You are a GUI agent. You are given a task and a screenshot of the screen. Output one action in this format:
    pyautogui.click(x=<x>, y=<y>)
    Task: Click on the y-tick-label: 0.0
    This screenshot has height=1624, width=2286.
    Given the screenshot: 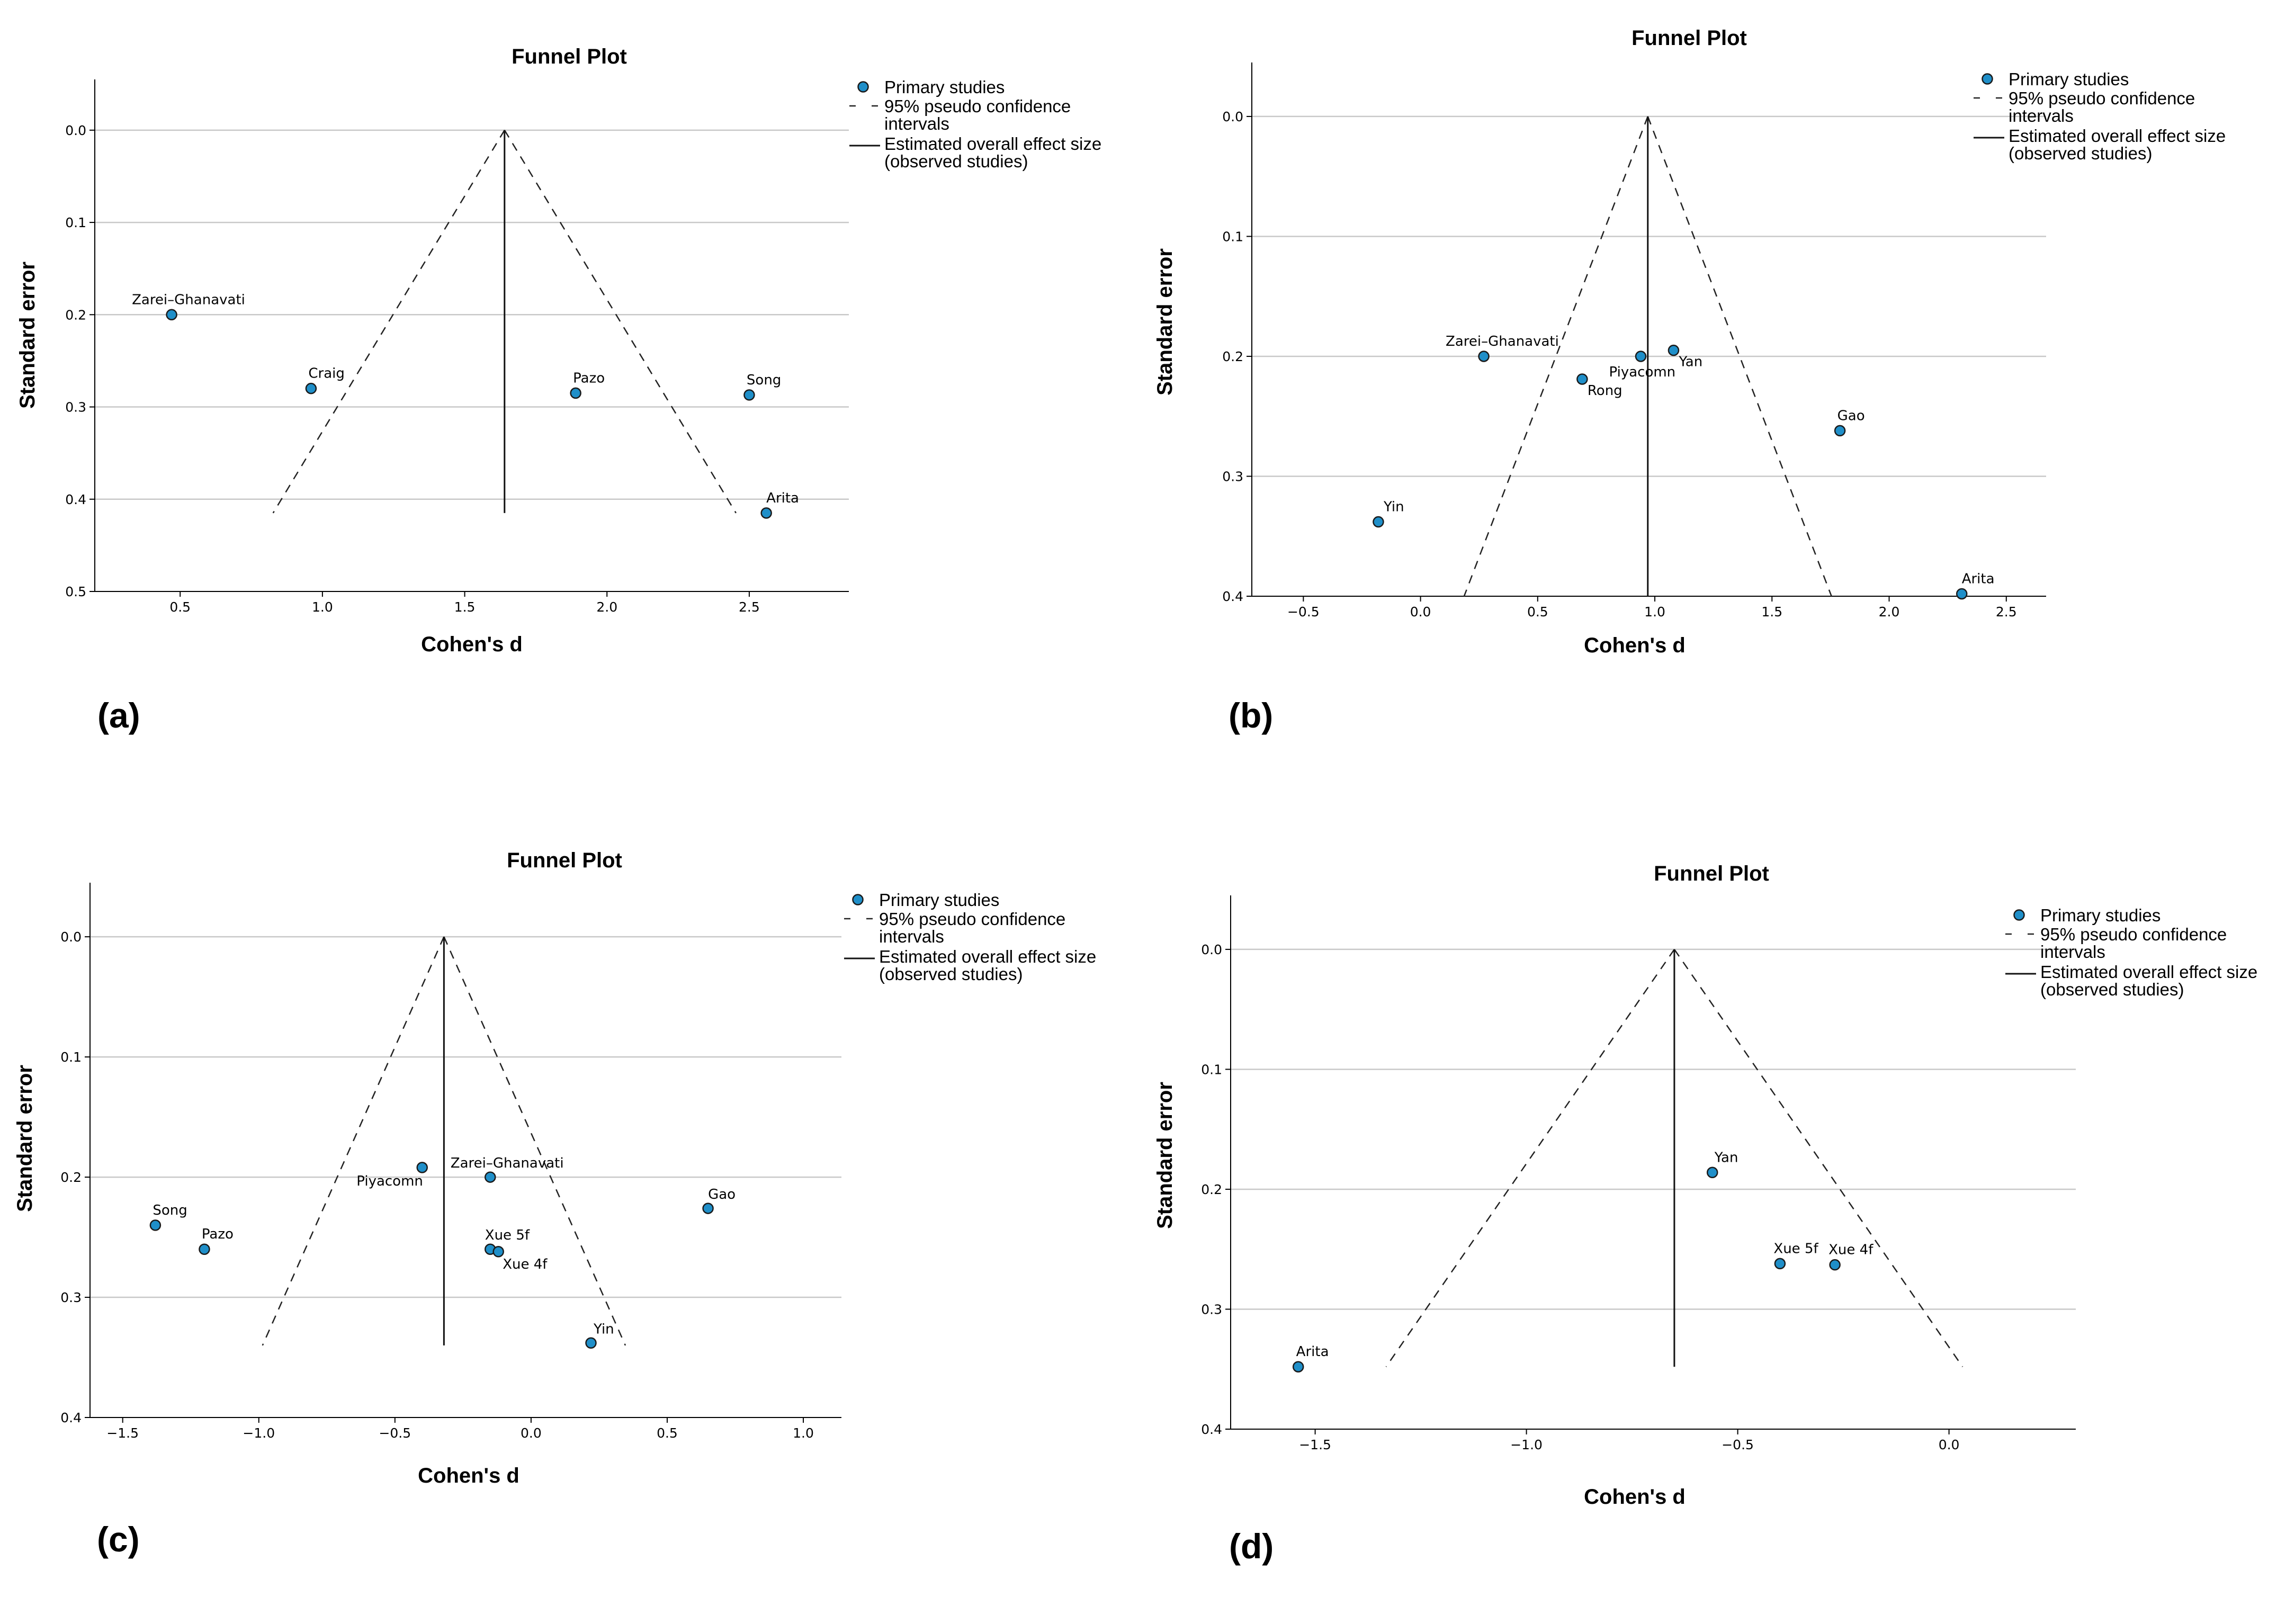 What is the action you would take?
    pyautogui.click(x=71, y=937)
    